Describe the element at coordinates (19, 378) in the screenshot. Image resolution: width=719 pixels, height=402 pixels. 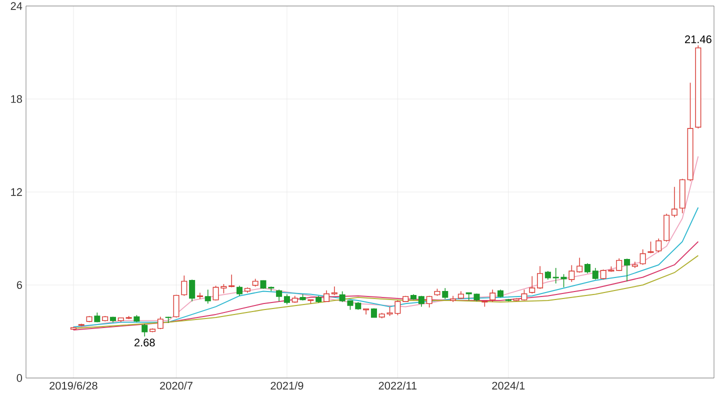
I see `y-tick-label: 0` at that location.